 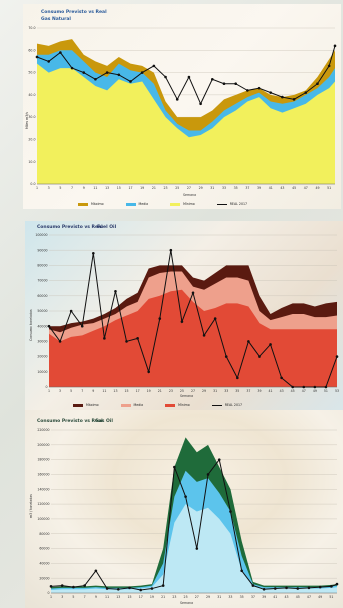 What do you see at coordinates (226, 391) in the screenshot?
I see `x-tick-label: 33` at bounding box center [226, 391].